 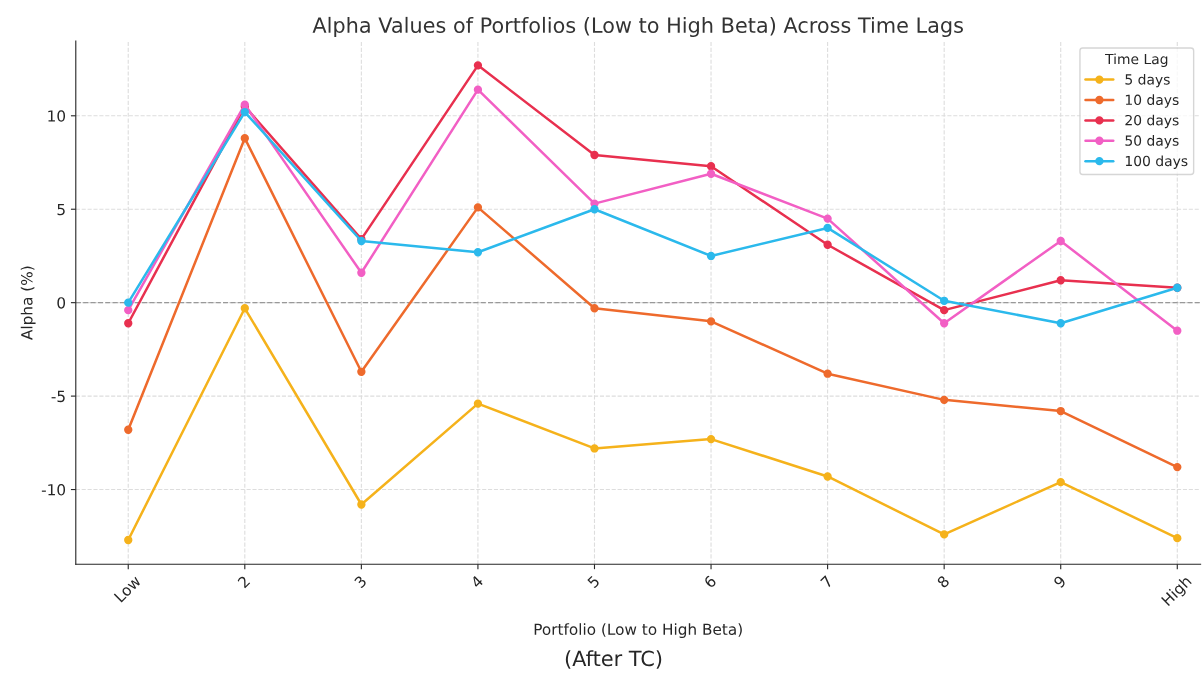 I want to click on y-tick-label: 0, so click(x=61, y=303).